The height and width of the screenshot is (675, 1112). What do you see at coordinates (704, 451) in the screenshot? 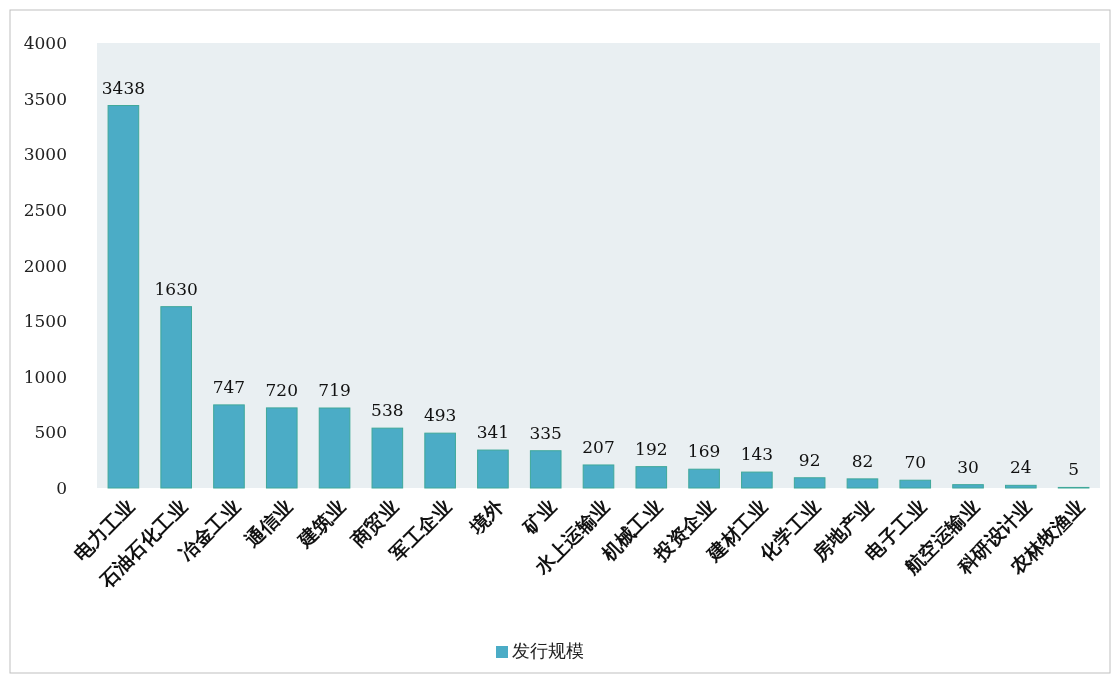
I see `data-label: 169` at bounding box center [704, 451].